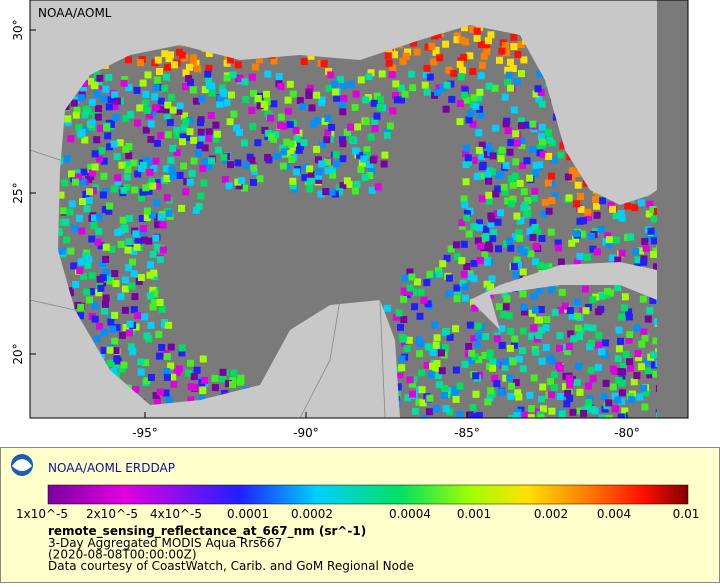 This screenshot has width=720, height=587. Describe the element at coordinates (551, 514) in the screenshot. I see `colorbar-label: 0.002` at that location.